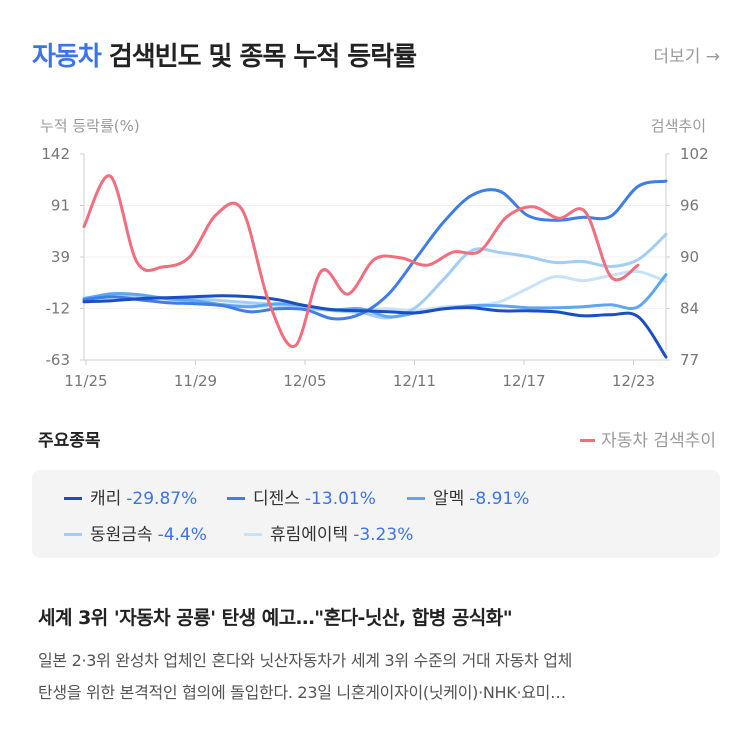 The image size is (750, 738). Describe the element at coordinates (85, 381) in the screenshot. I see `x-tick-label: 11/25` at that location.